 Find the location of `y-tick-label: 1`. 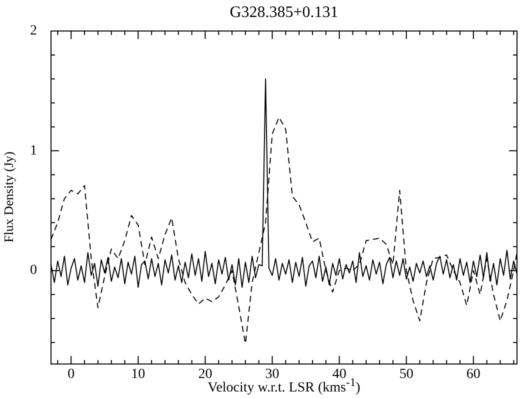

y-tick-label: 1 is located at coordinates (33, 150).